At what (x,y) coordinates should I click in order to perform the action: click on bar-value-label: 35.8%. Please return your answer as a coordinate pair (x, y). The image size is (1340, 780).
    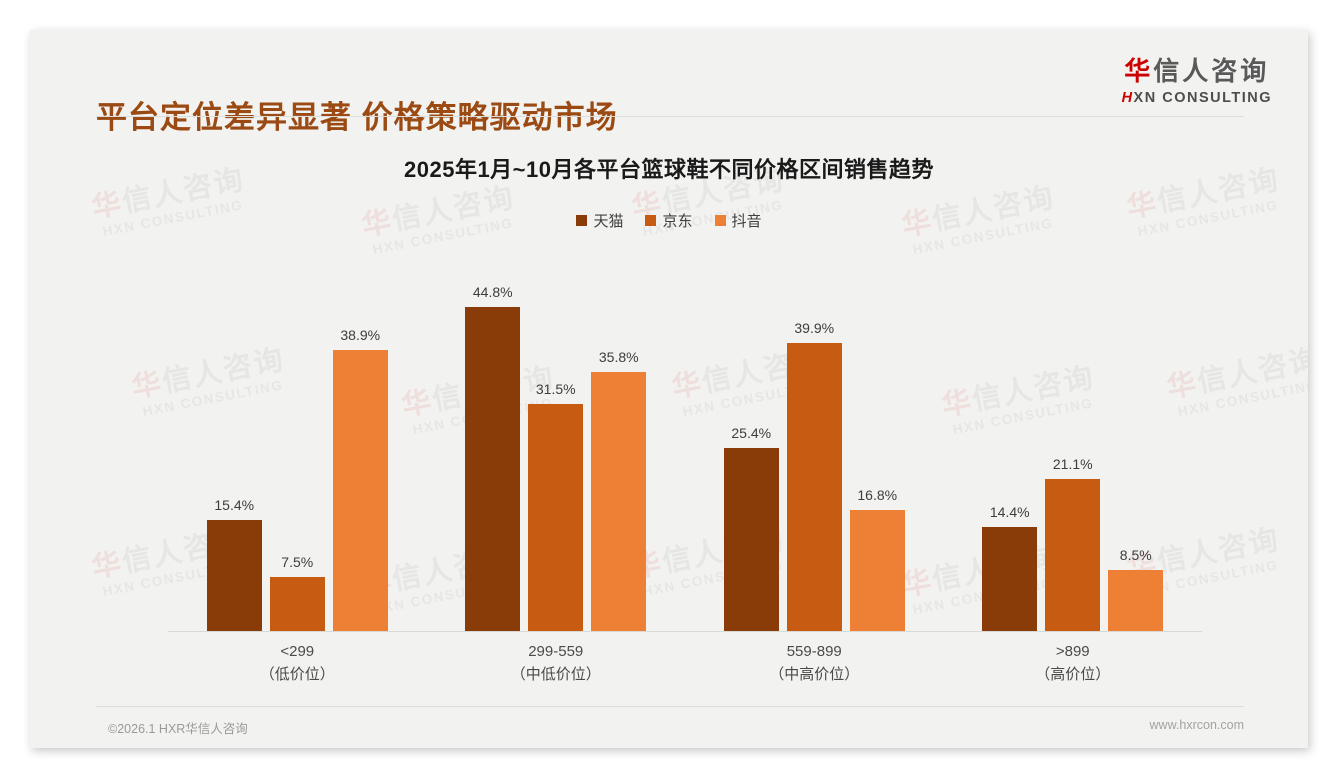
    Looking at the image, I should click on (618, 357).